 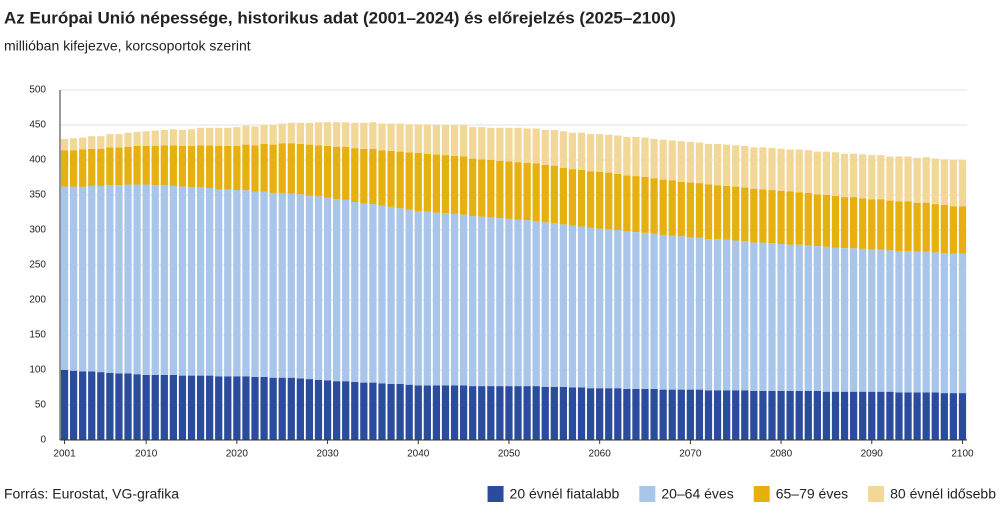 What do you see at coordinates (781, 454) in the screenshot?
I see `x-tick-label: 2080` at bounding box center [781, 454].